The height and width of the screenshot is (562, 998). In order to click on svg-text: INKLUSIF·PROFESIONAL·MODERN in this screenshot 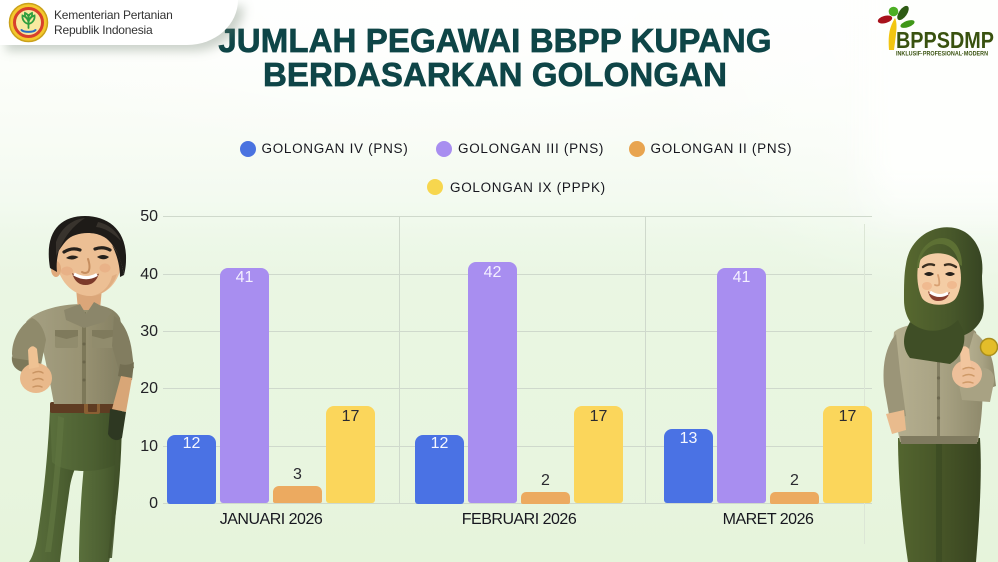, I will do `click(942, 54)`.